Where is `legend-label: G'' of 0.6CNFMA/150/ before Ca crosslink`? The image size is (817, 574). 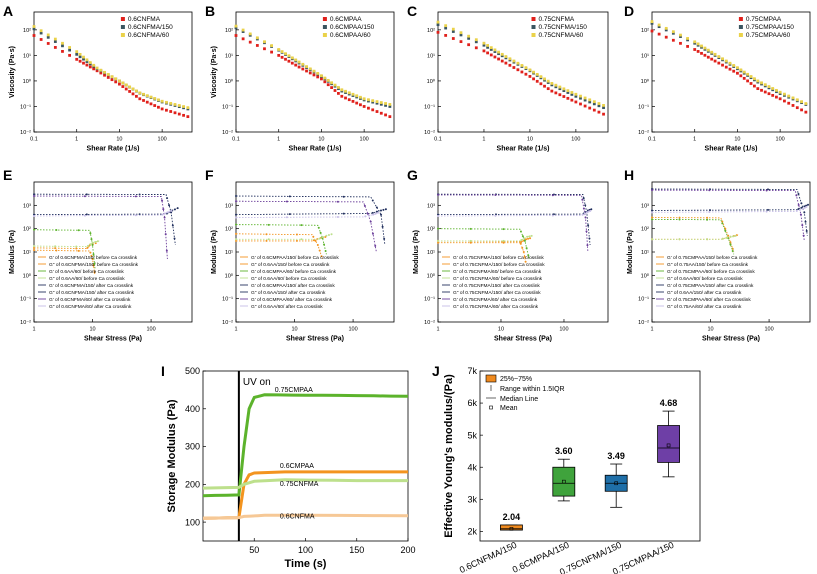
legend-label: G'' of 0.6CNFMA/150/ before Ca crosslink is located at coordinates (94, 265).